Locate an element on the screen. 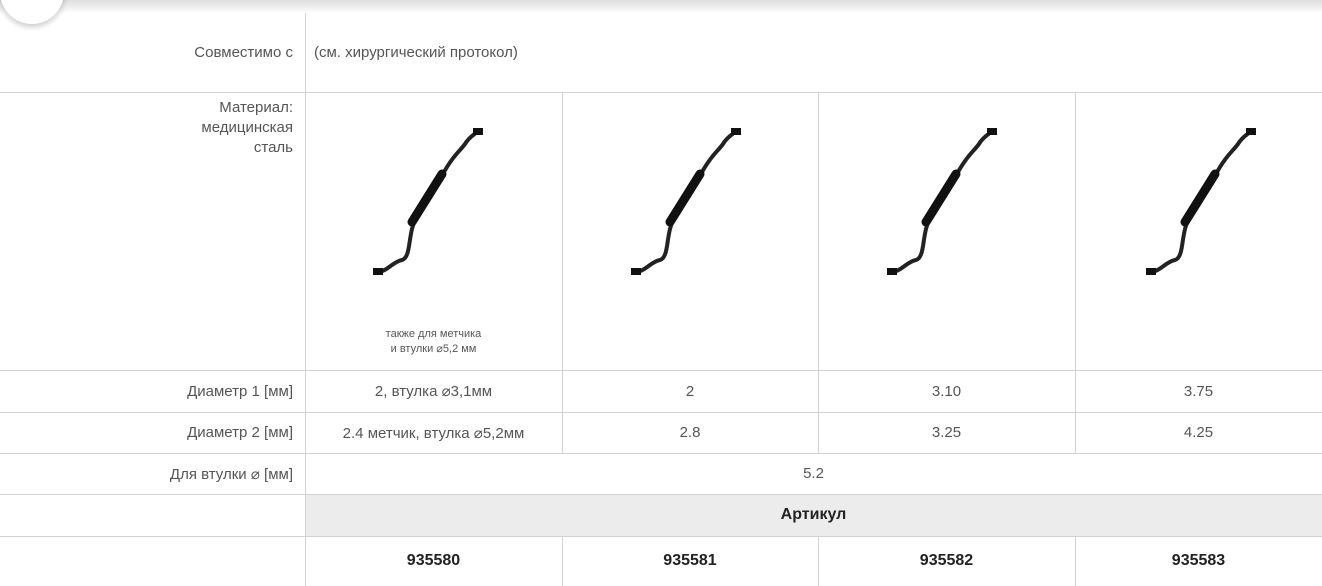 This screenshot has width=1322, height=586. cell: 935583 is located at coordinates (1198, 561).